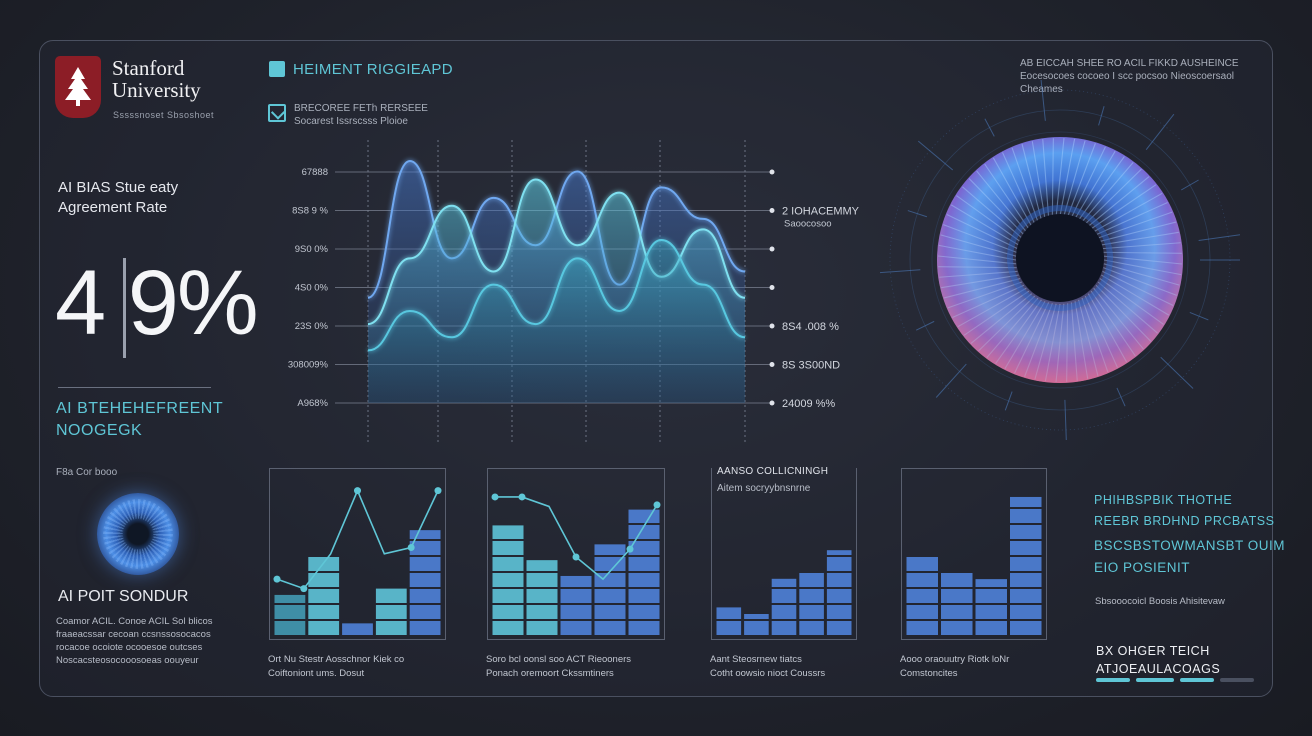  I want to click on orbit-ring, so click(1060, 260).